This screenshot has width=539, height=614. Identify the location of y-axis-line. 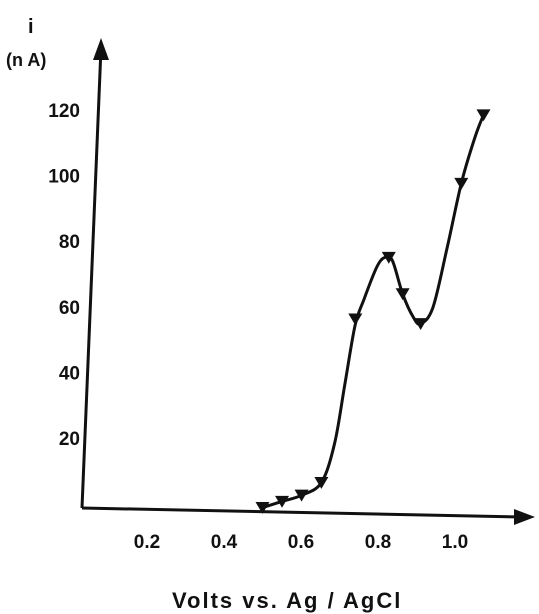
(91, 278).